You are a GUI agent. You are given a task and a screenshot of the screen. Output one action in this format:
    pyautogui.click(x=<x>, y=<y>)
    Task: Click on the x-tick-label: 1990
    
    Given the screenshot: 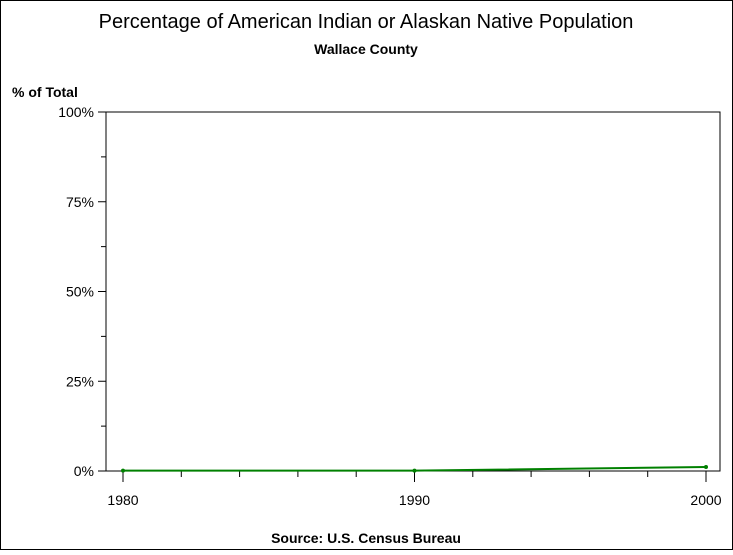 What is the action you would take?
    pyautogui.click(x=414, y=500)
    